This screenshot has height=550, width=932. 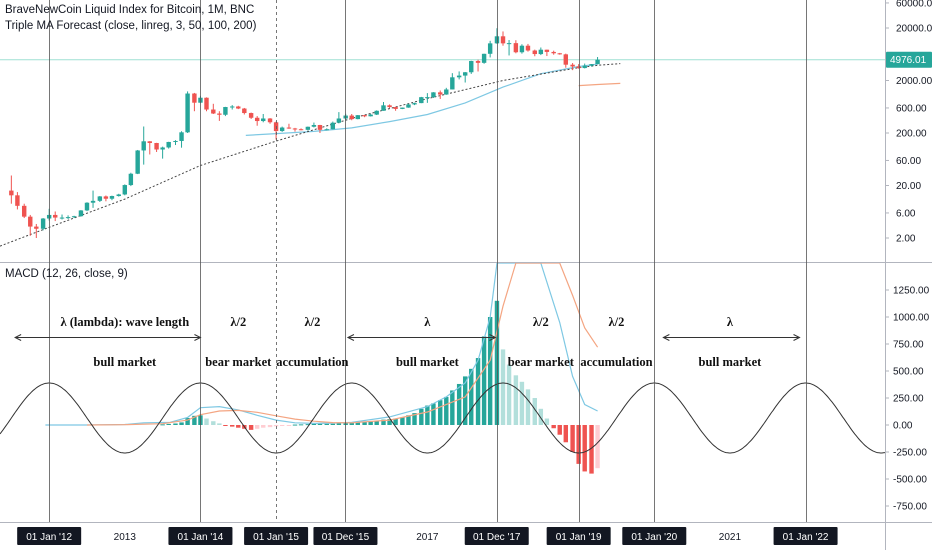 I want to click on time-label-boxed: 01 Dec '15, so click(x=345, y=536).